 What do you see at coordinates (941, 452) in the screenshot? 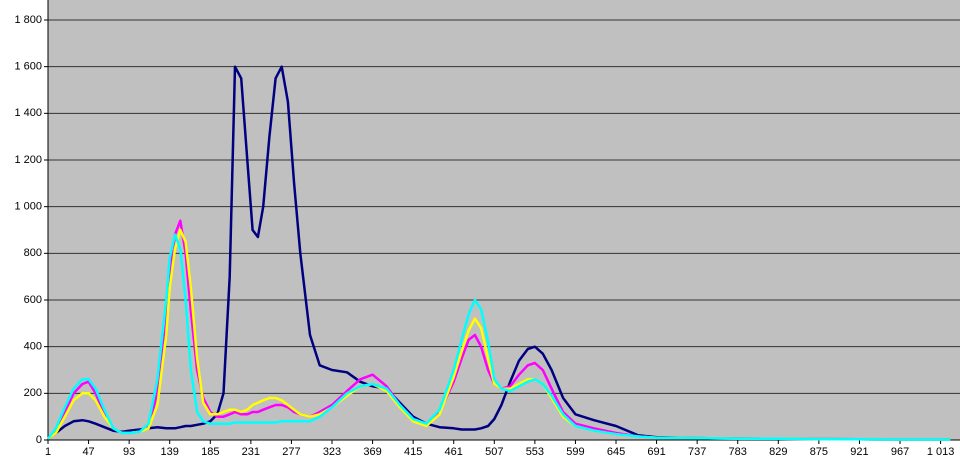
I see `x-tick-label: 1 013` at bounding box center [941, 452].